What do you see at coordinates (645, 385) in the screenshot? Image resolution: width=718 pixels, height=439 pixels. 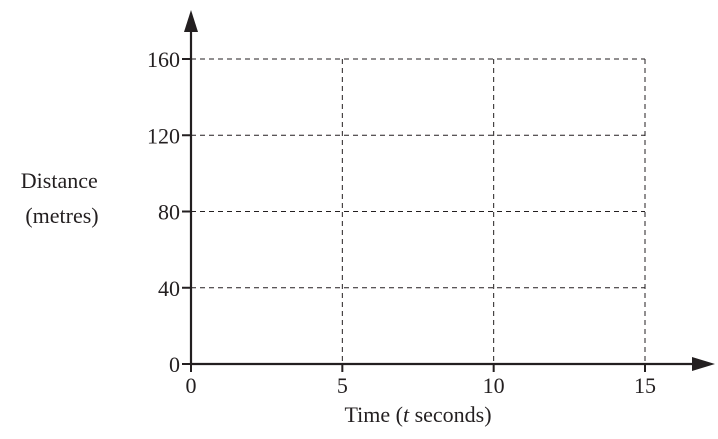 I see `x-tick-label-15: 15` at bounding box center [645, 385].